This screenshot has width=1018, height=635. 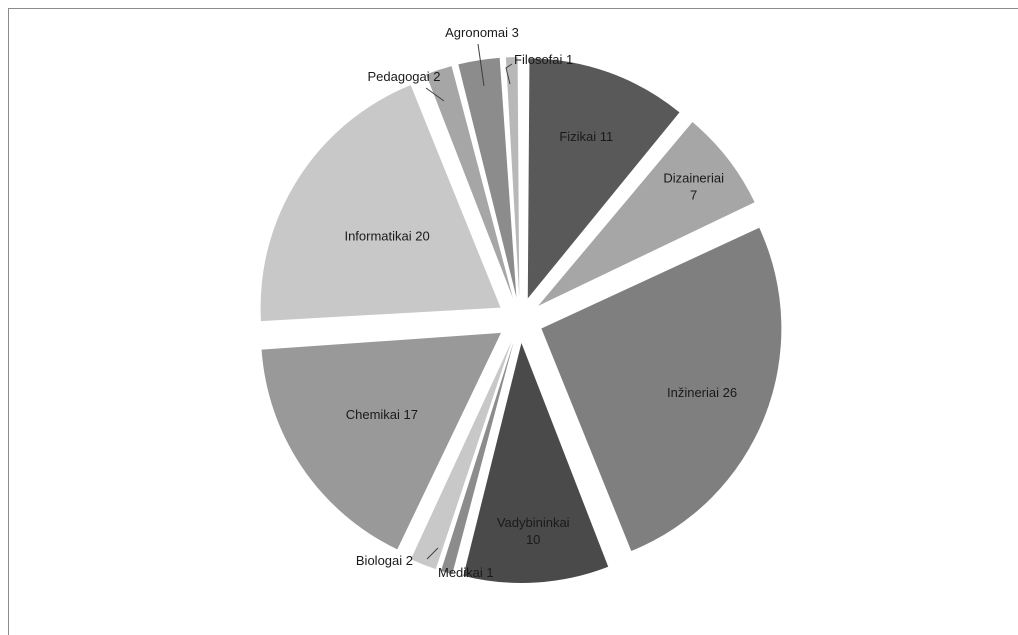 I want to click on leader-line-filosofai, so click(x=509, y=74).